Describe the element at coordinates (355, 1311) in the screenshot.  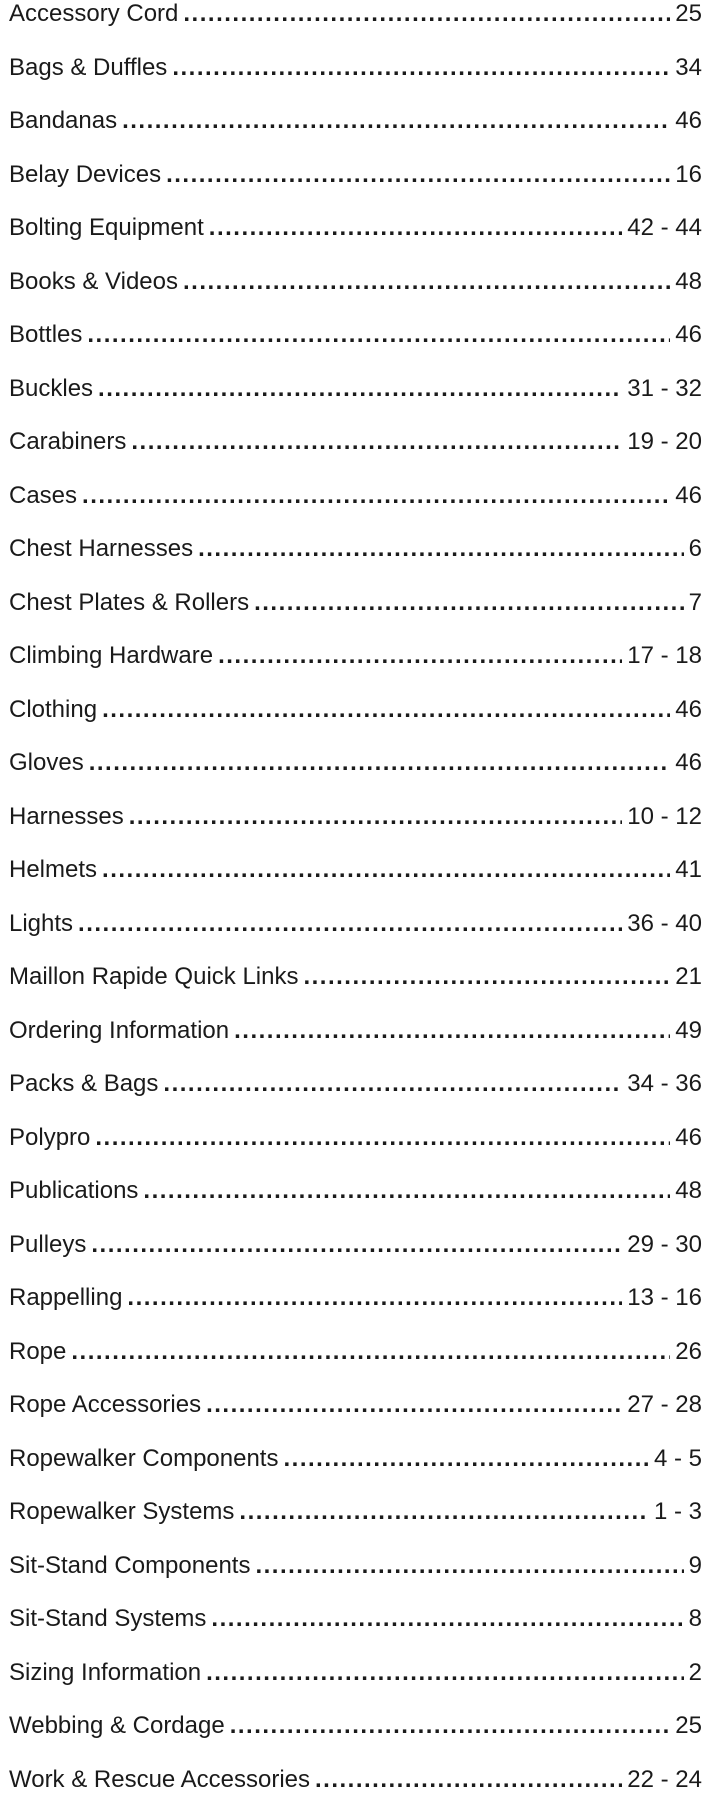
I see `index-entry: Rappelling13 - 16` at that location.